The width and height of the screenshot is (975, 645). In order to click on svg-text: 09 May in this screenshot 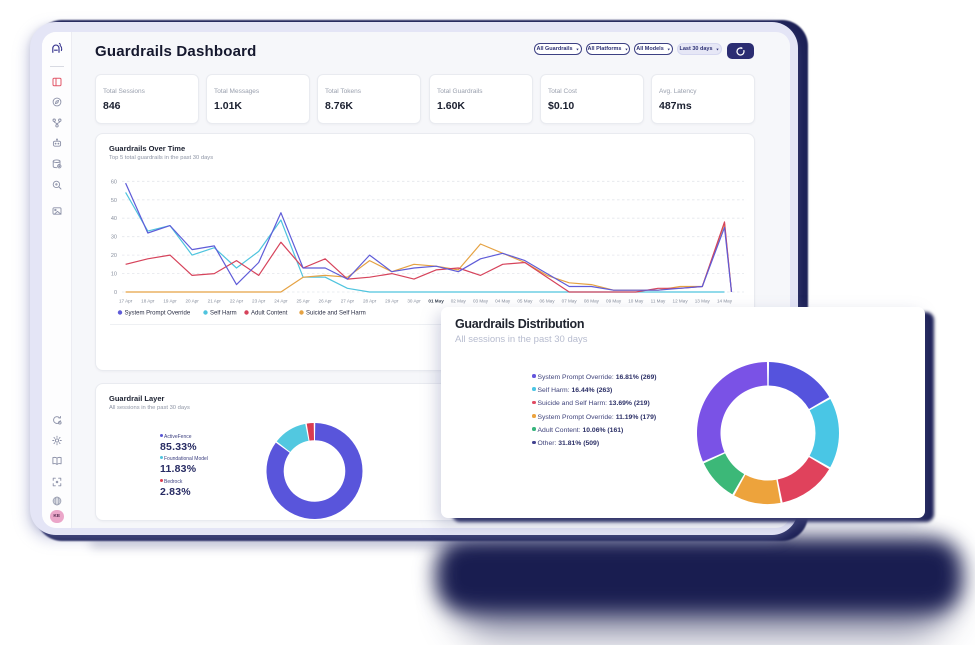, I will do `click(614, 301)`.